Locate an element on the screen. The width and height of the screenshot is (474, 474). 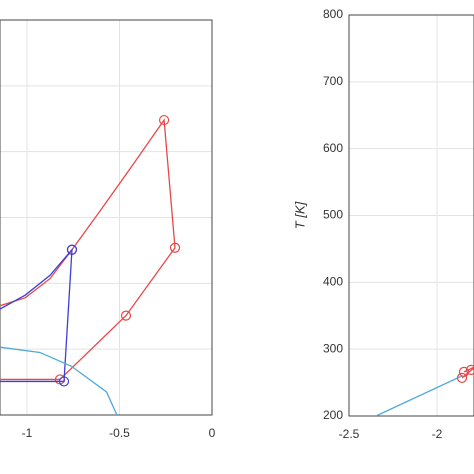
y-tick-label: 500 is located at coordinates (333, 215).